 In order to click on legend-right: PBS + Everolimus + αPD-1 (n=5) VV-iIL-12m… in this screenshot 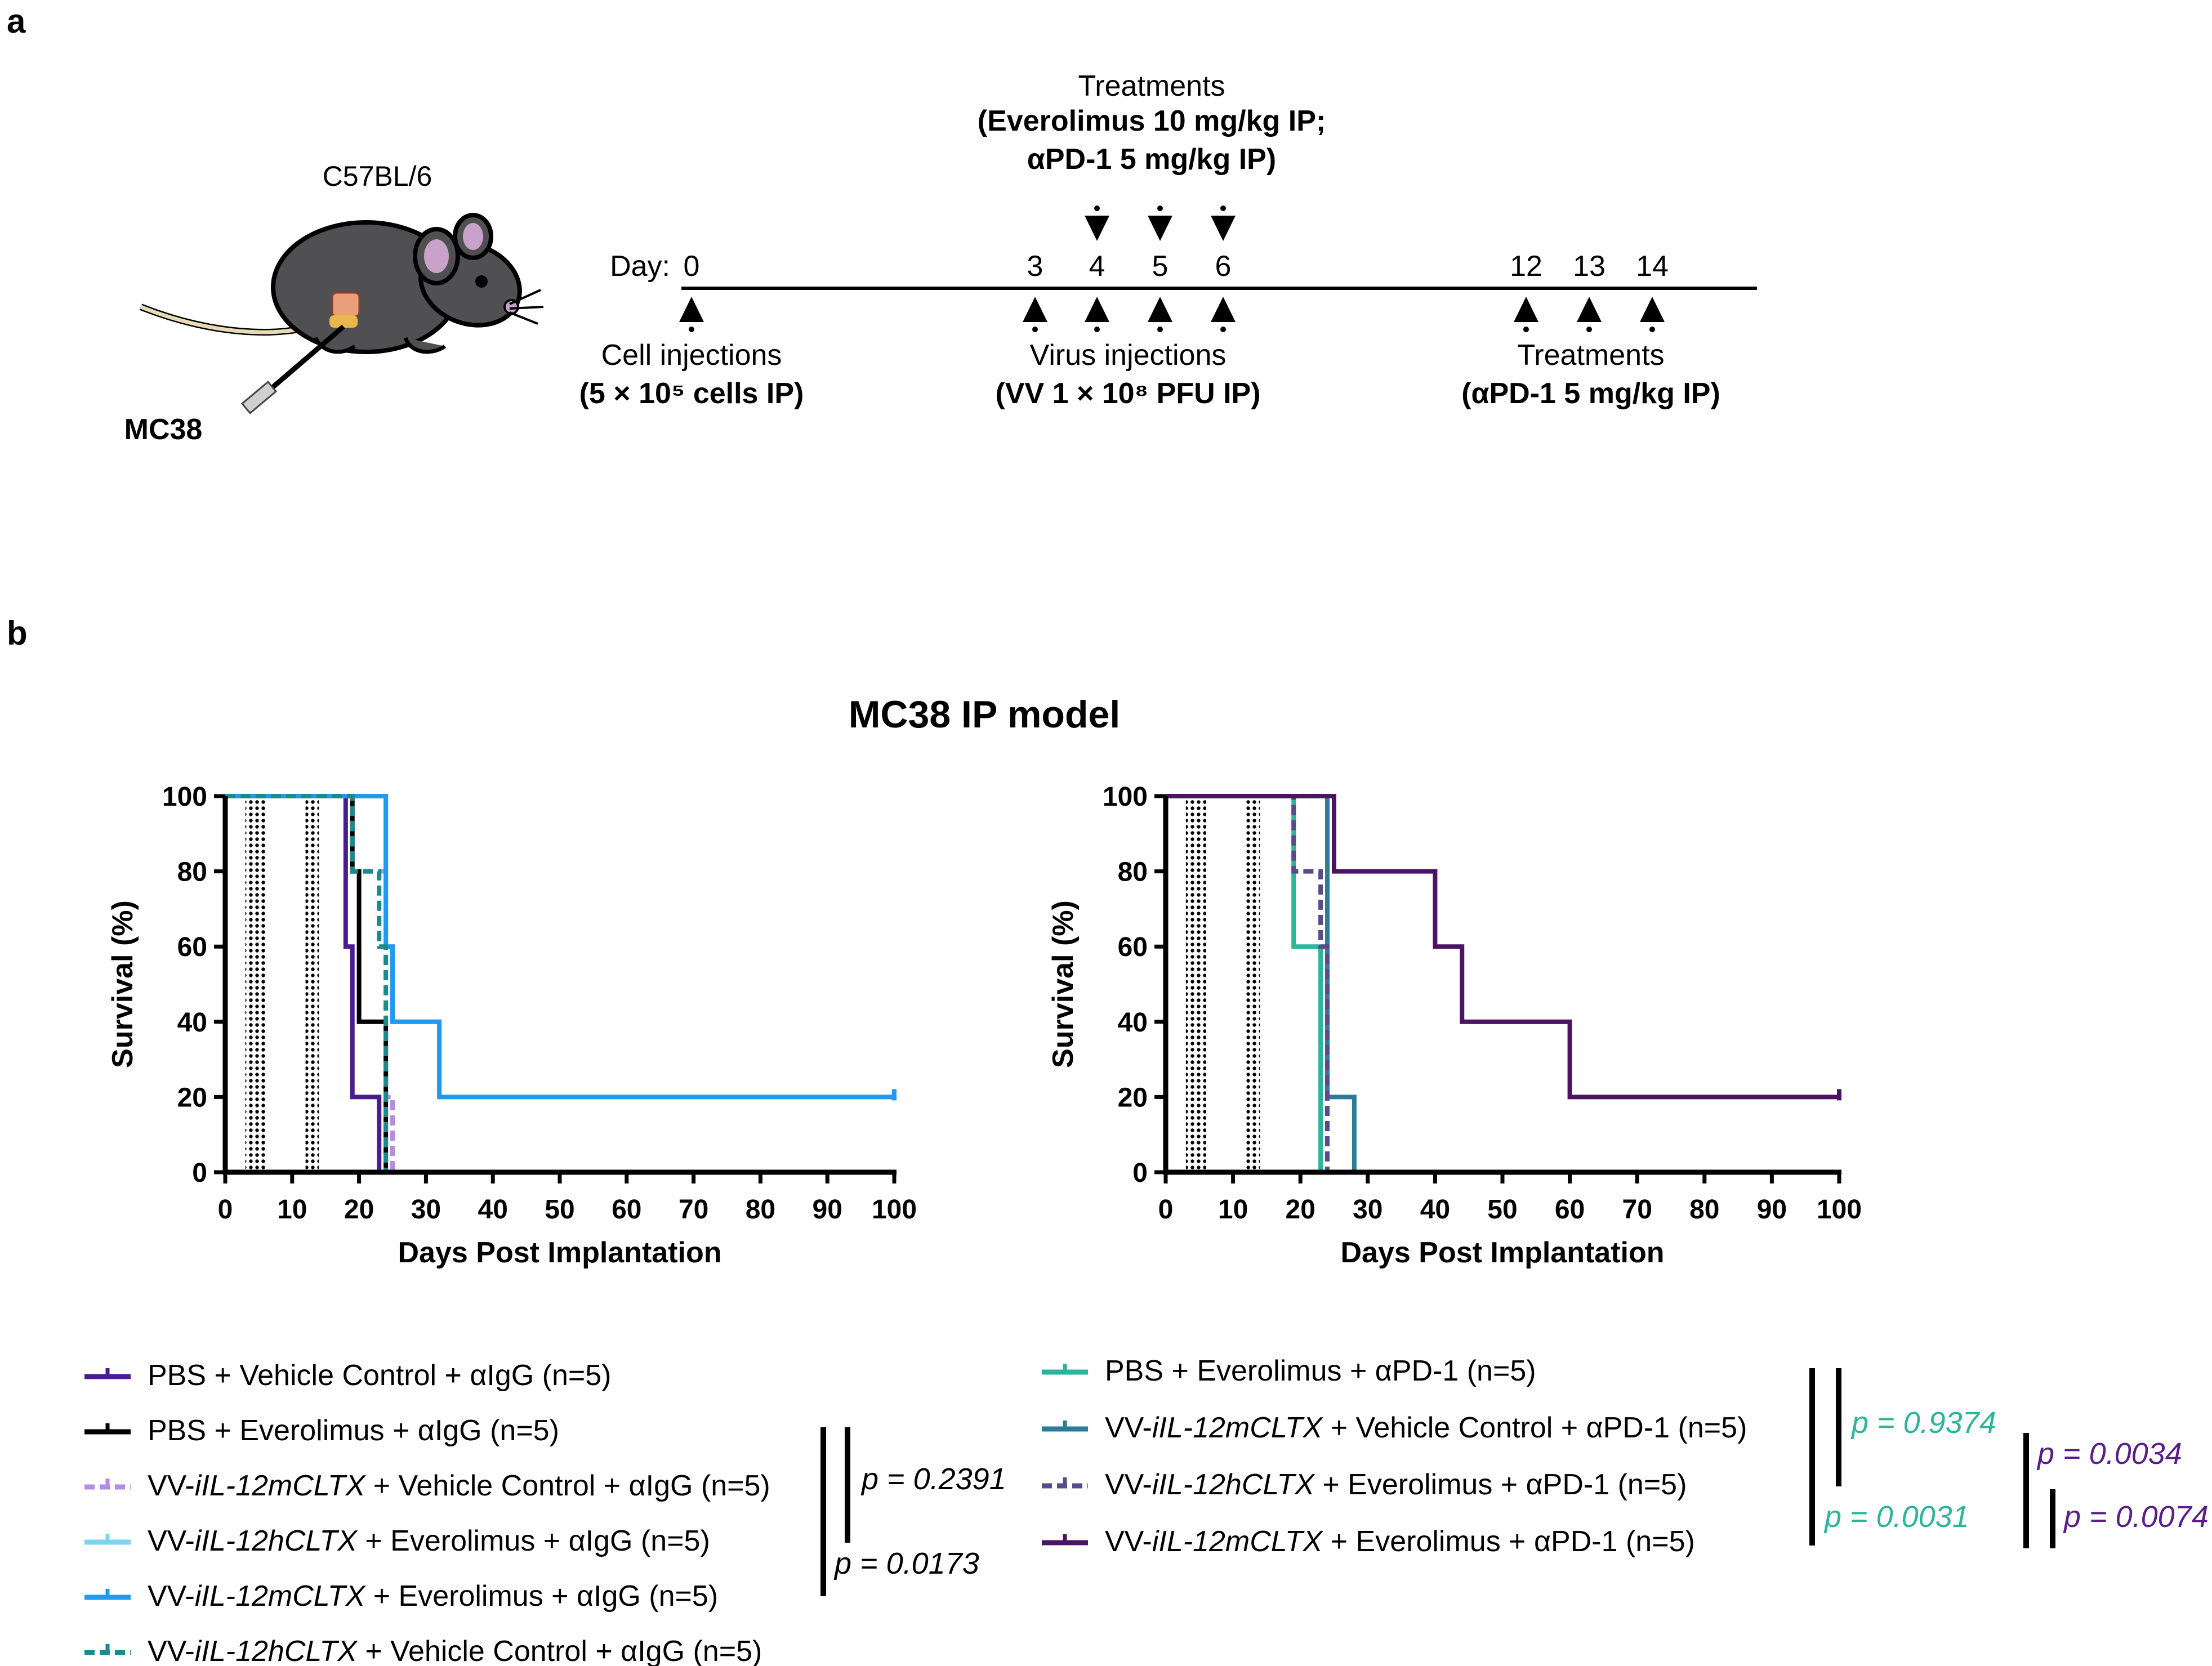, I will do `click(1394, 1456)`.